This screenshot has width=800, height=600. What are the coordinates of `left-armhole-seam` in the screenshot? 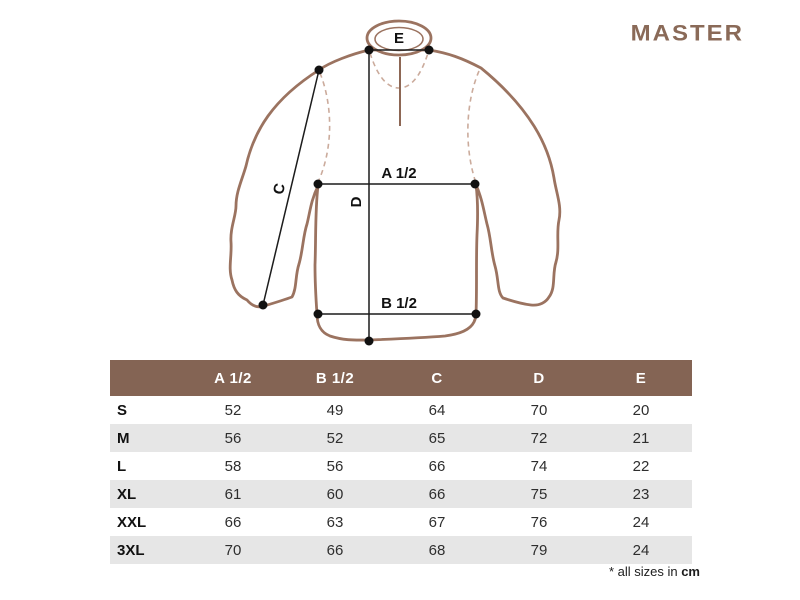 It's located at (324, 126).